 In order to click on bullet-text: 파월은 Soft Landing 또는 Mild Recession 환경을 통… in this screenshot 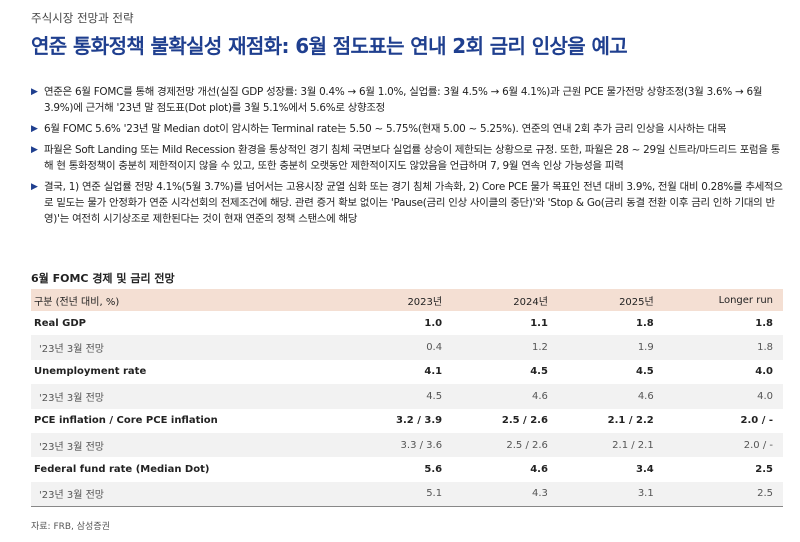, I will do `click(412, 158)`.